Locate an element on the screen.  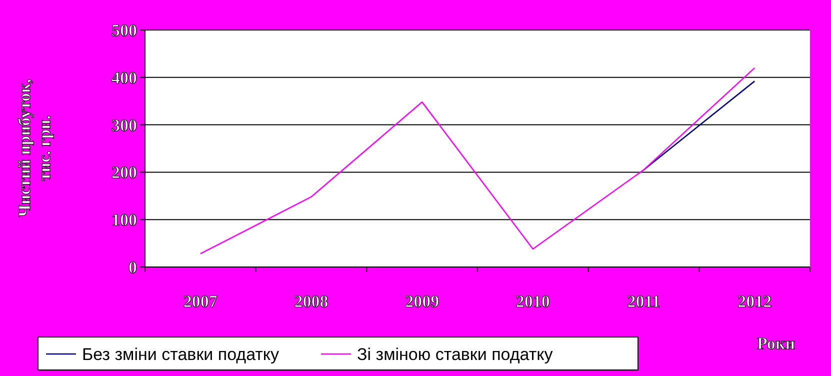
x-tick-label: 2007 is located at coordinates (200, 301).